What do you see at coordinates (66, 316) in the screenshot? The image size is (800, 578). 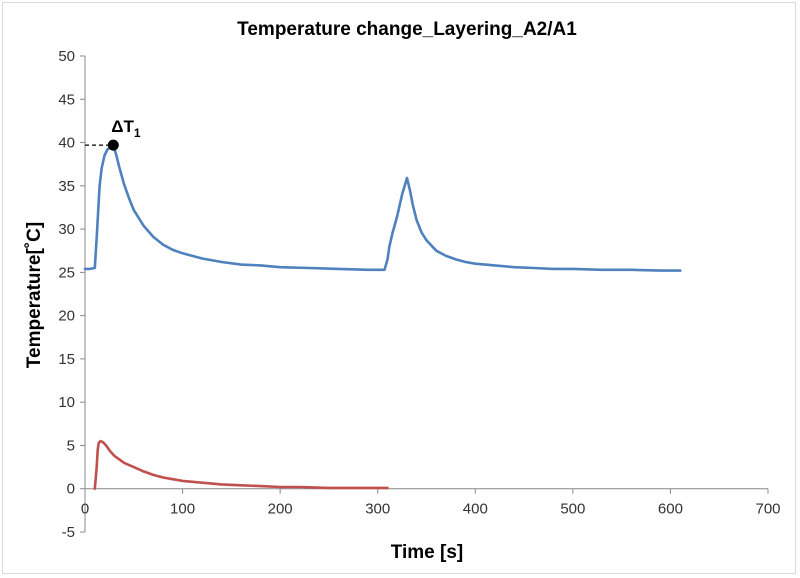 I see `y-tick-label: 20` at bounding box center [66, 316].